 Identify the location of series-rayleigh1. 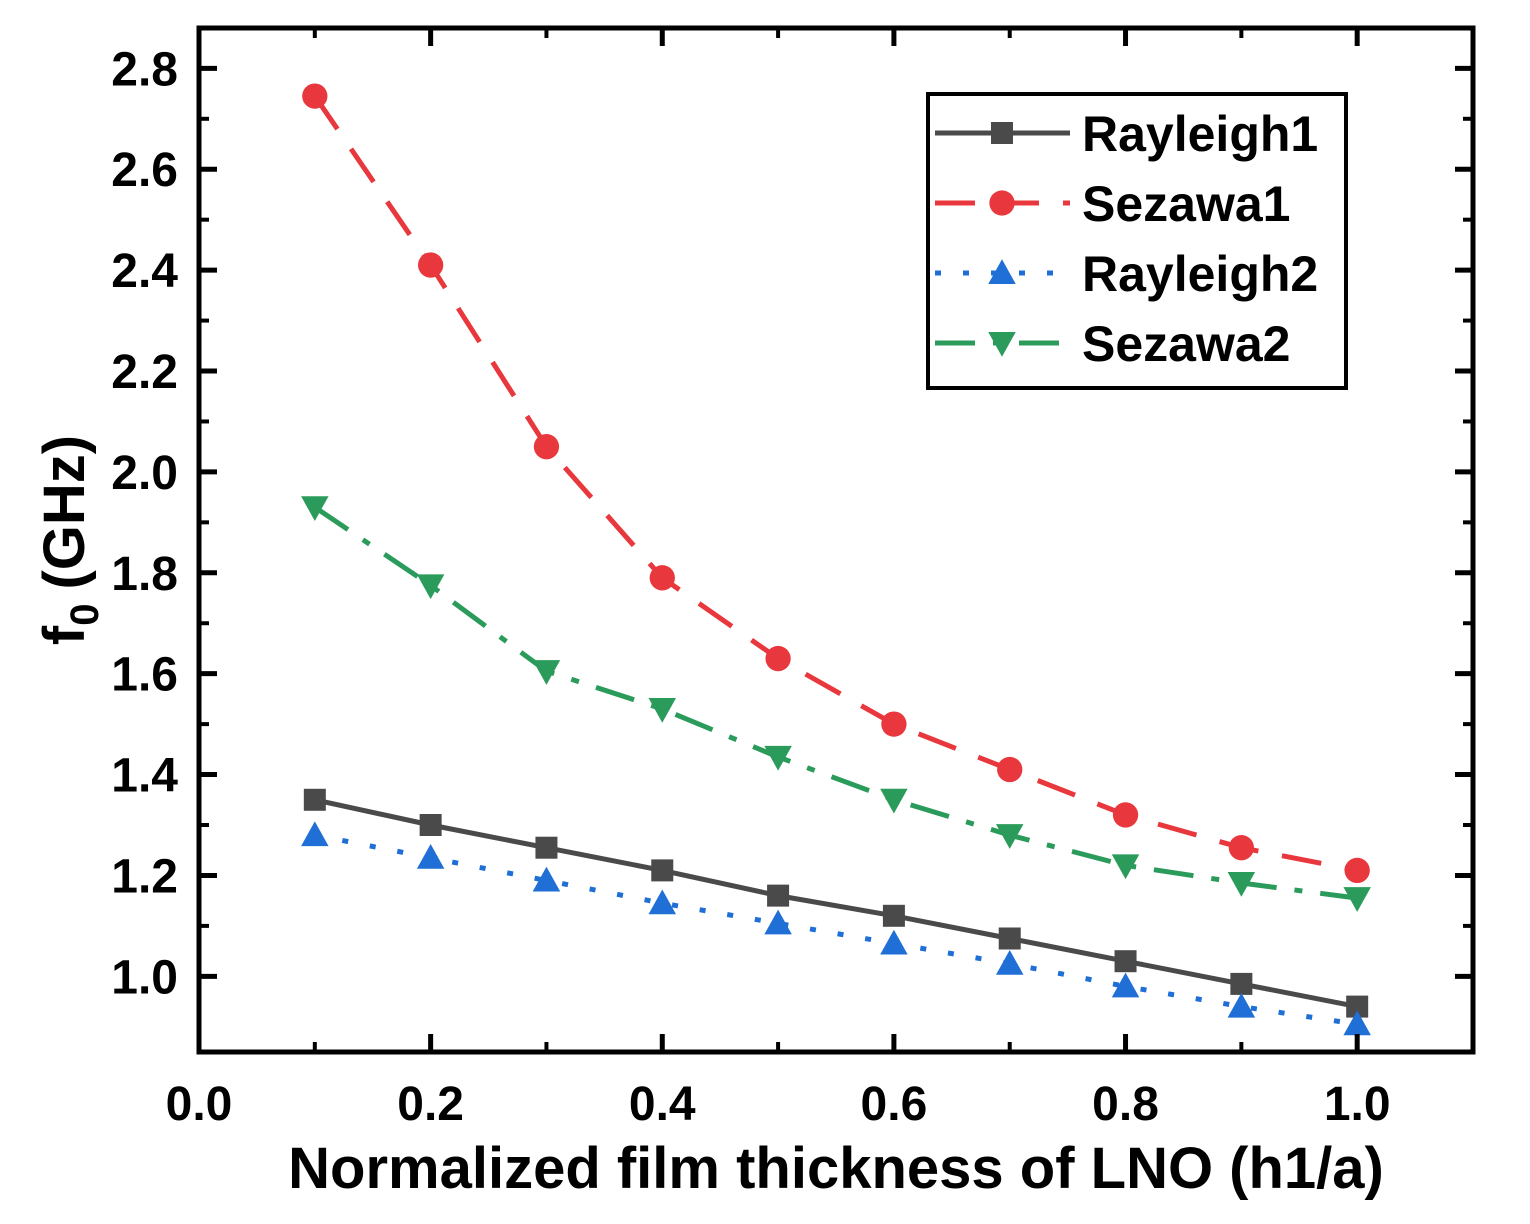
(836, 903).